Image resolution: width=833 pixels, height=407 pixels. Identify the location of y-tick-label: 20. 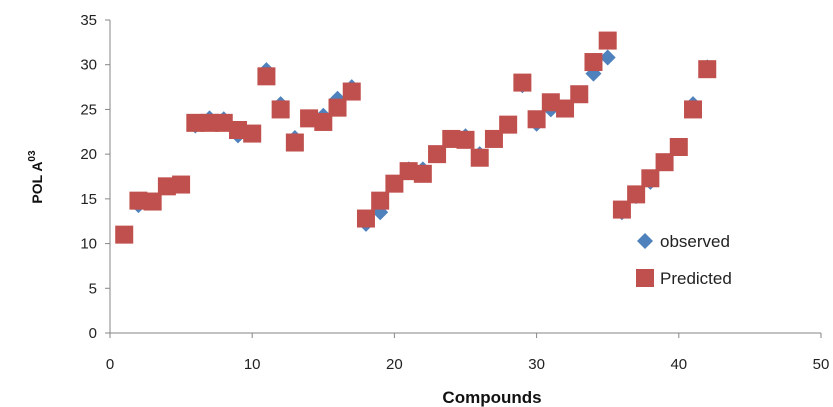
(88, 154).